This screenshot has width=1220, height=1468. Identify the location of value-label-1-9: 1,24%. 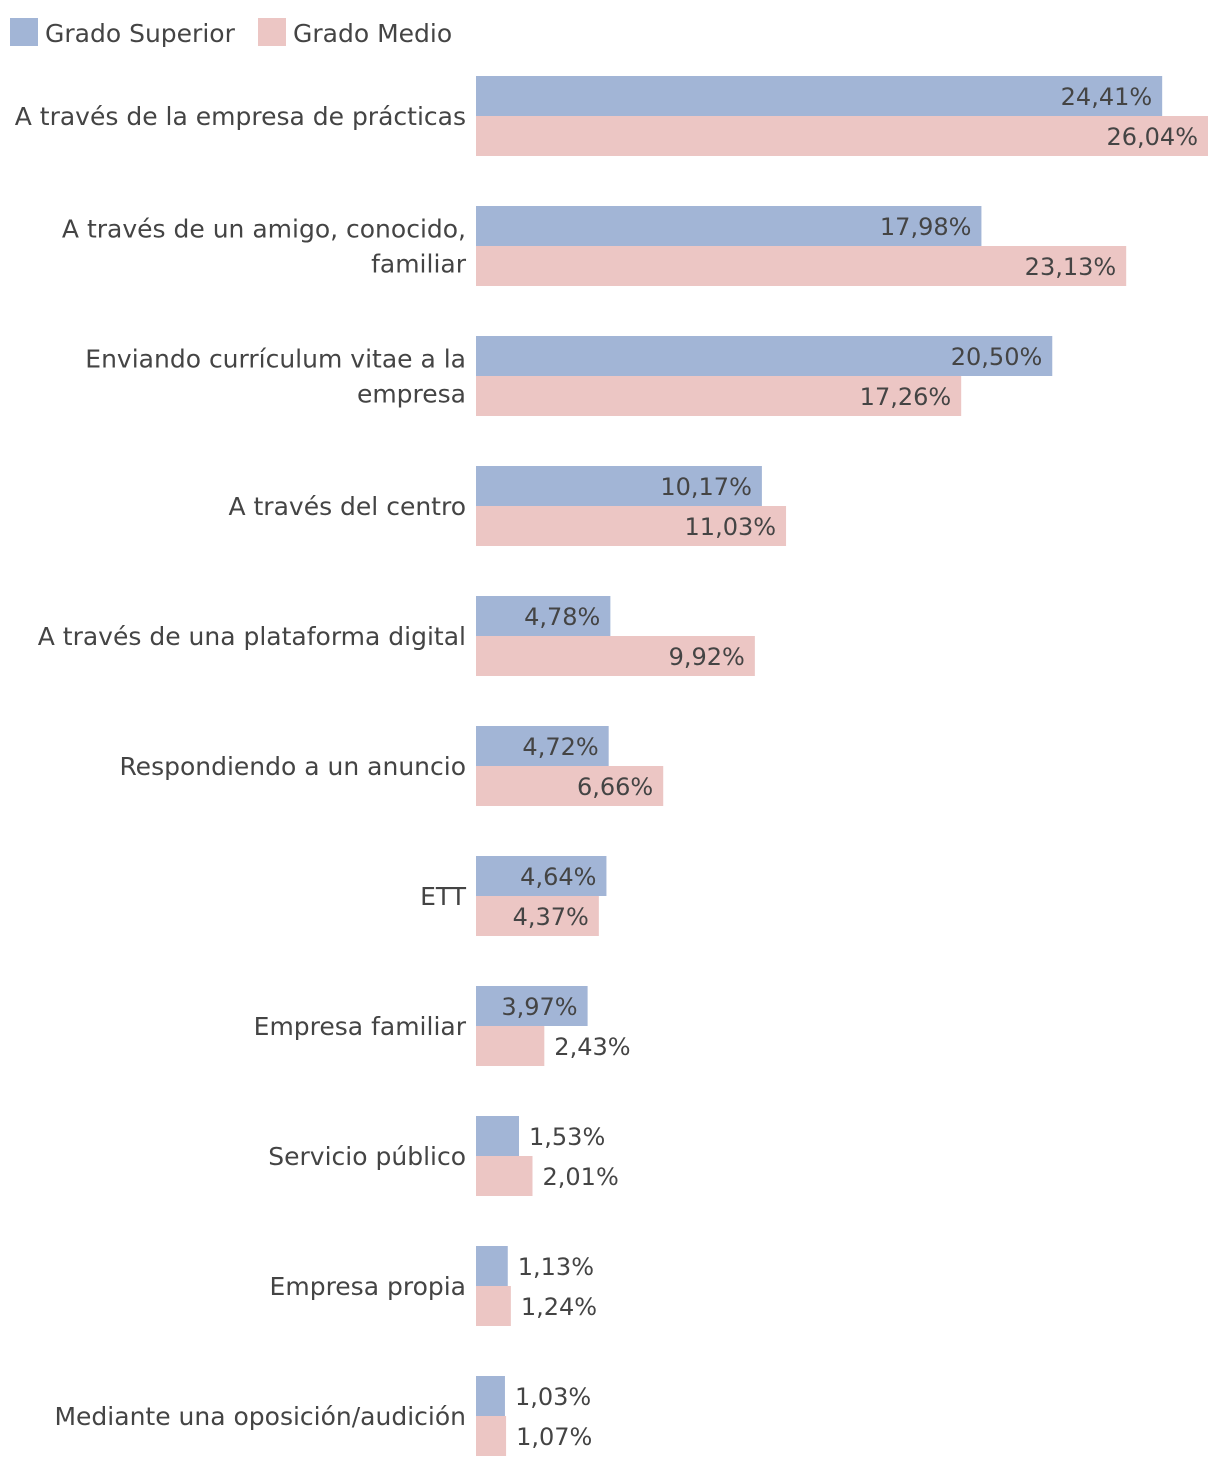
(559, 1307).